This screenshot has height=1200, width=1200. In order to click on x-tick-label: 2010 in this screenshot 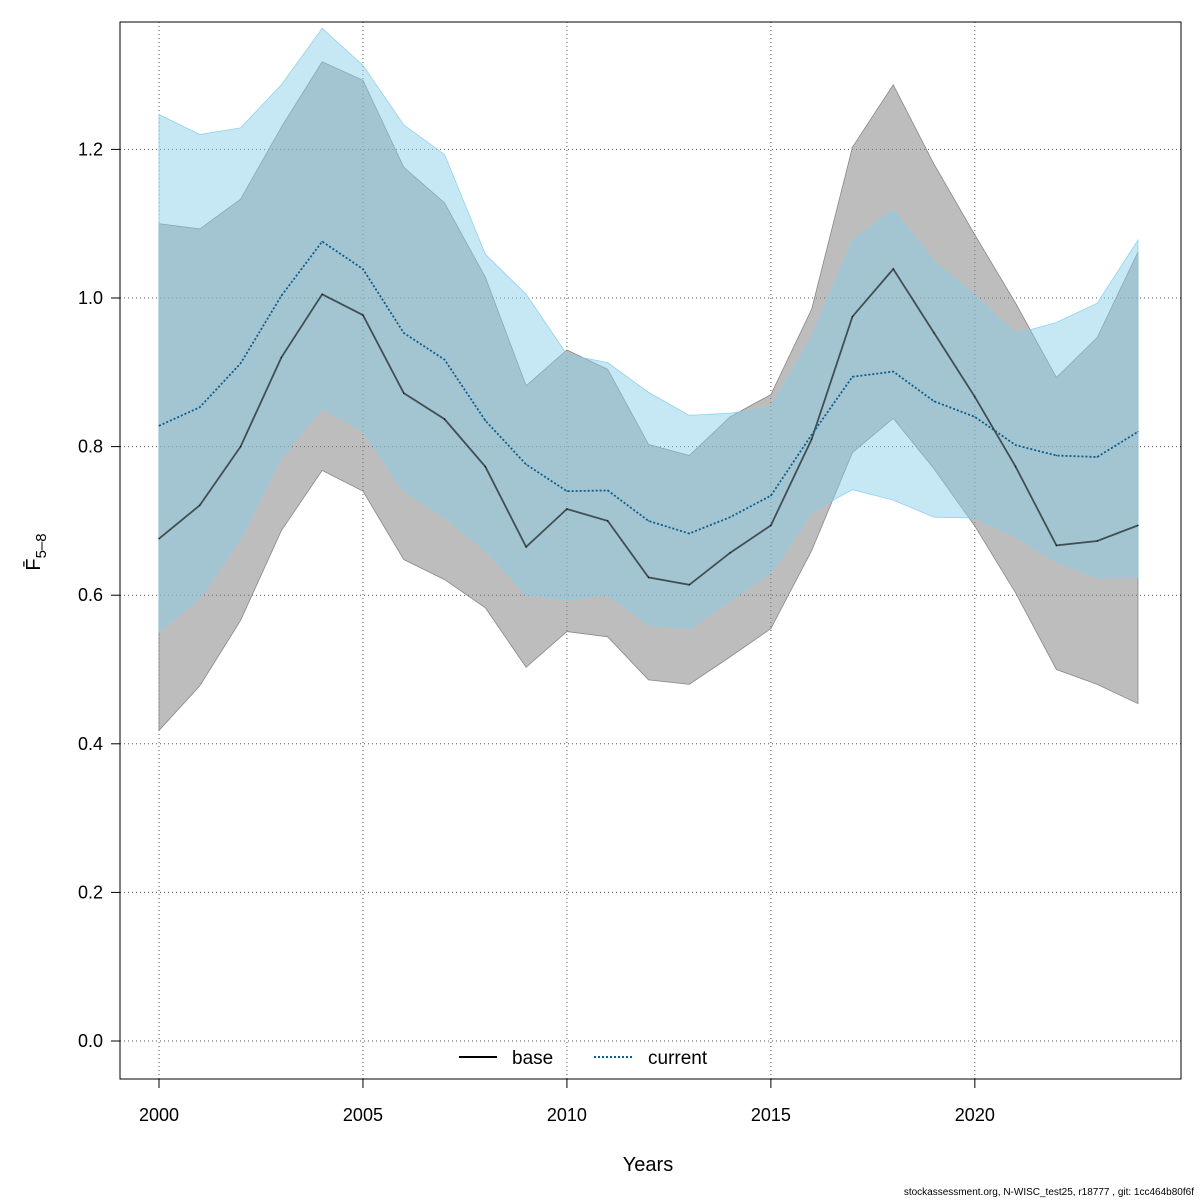, I will do `click(567, 1115)`.